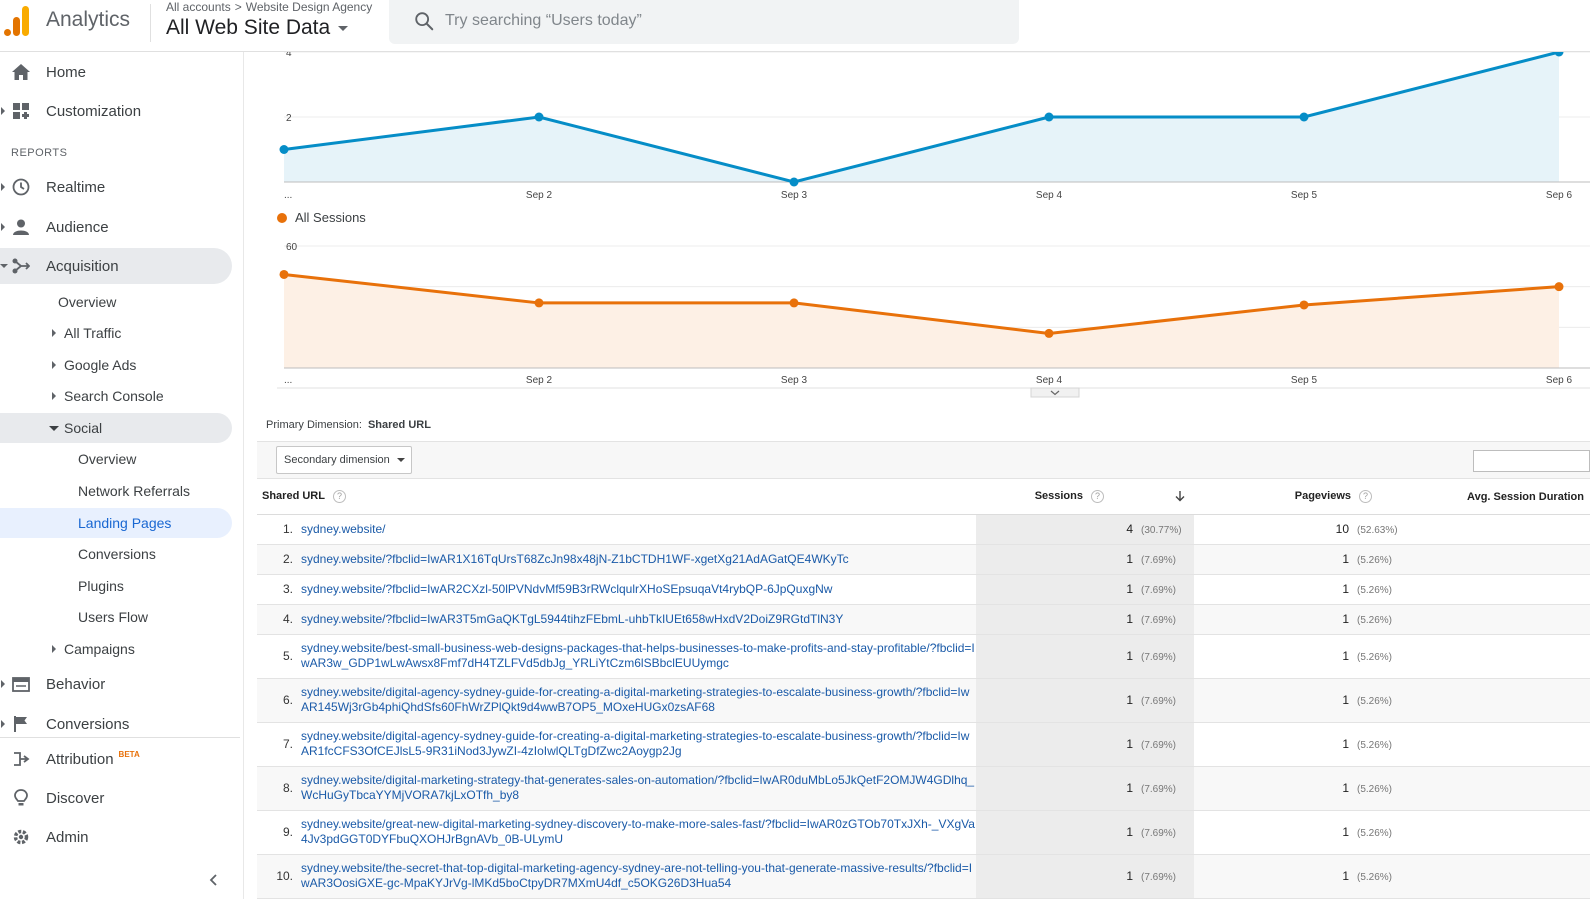 The height and width of the screenshot is (899, 1590). Describe the element at coordinates (116, 617) in the screenshot. I see `sidebar-item-users-flow: Users Flow` at that location.